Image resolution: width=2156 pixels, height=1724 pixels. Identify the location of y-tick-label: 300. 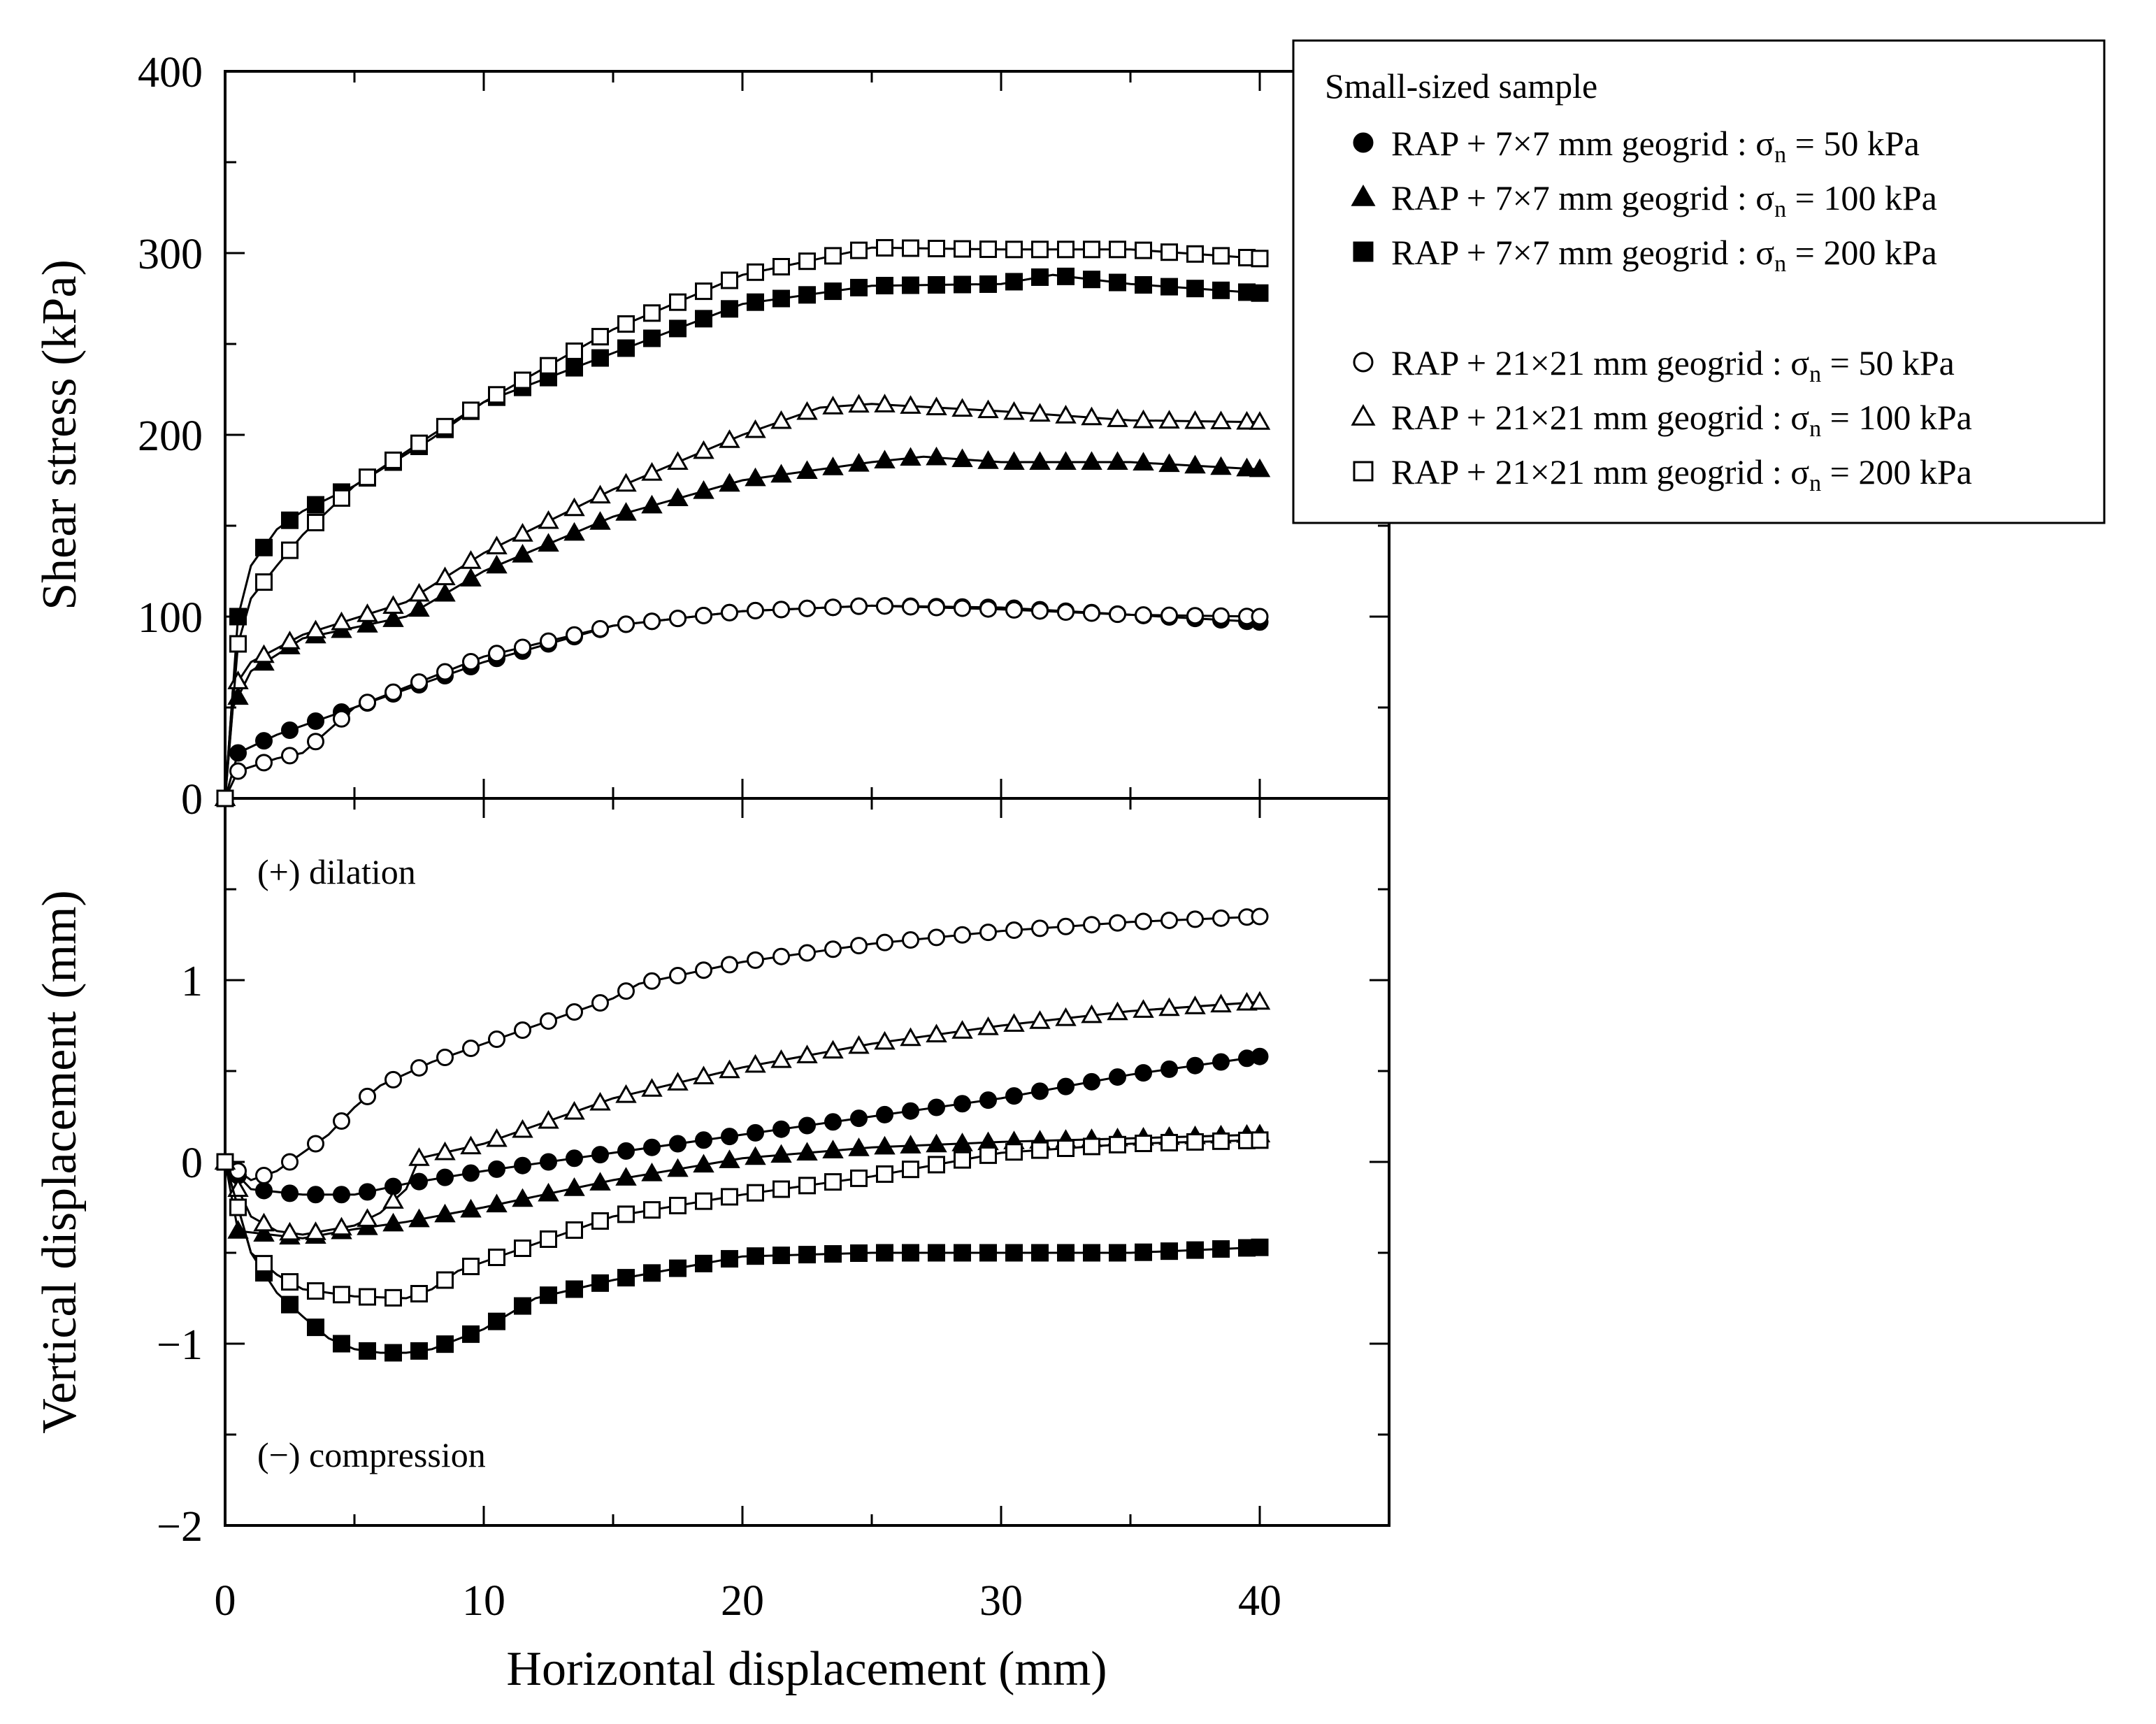
(170, 254).